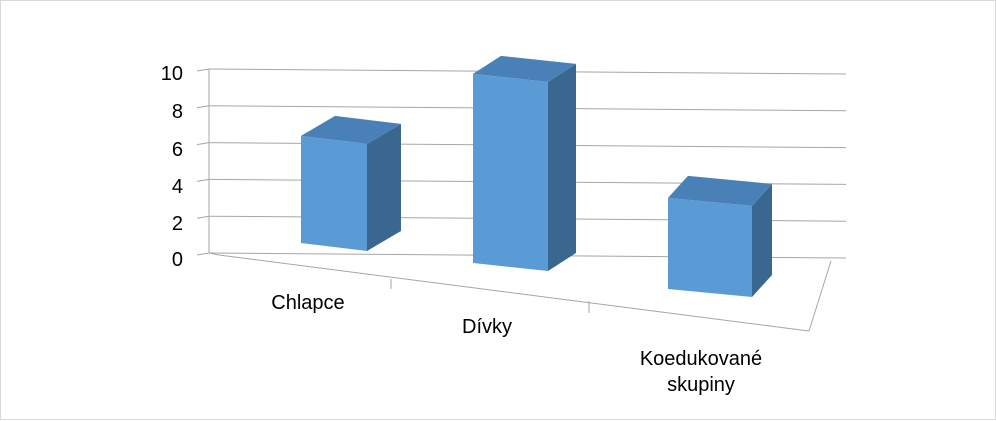  I want to click on x-category-label-line: Chlapce, so click(307, 303).